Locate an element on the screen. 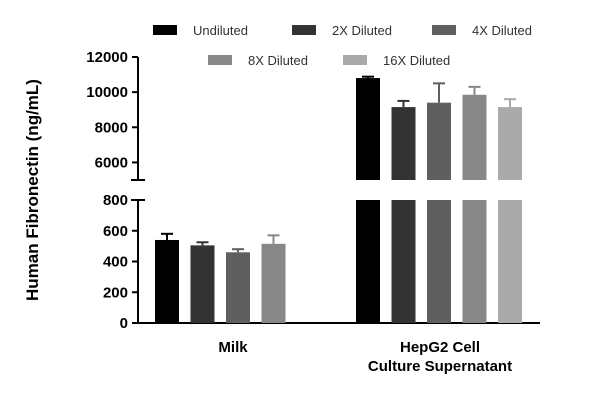 The image size is (600, 410). y-axis-title: Human Fibronectin (ng/mL) is located at coordinates (32, 190).